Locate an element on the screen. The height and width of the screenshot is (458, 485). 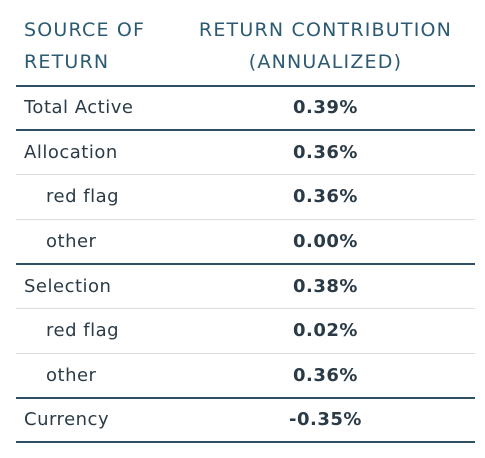
header-source-line-2: RETURN is located at coordinates (67, 62).